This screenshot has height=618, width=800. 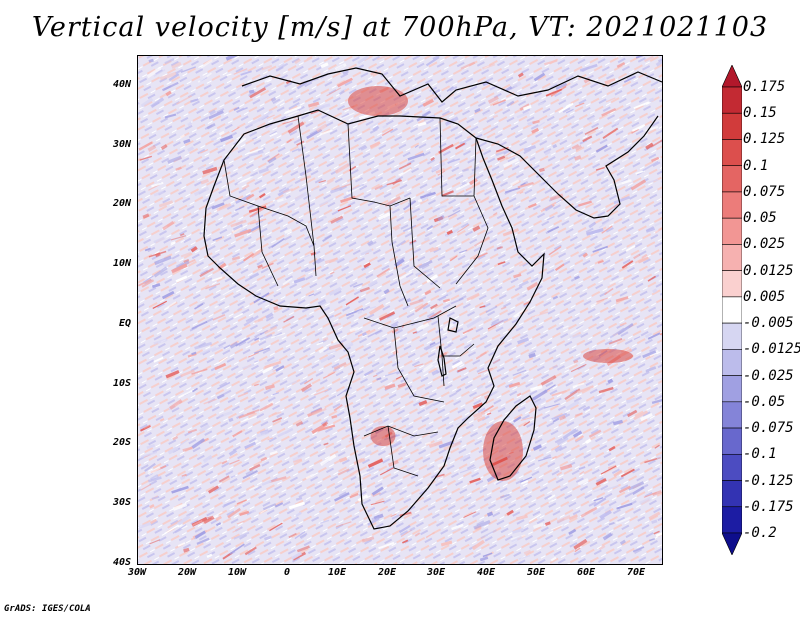 I want to click on colorbar-label: 0.075, so click(x=764, y=192).